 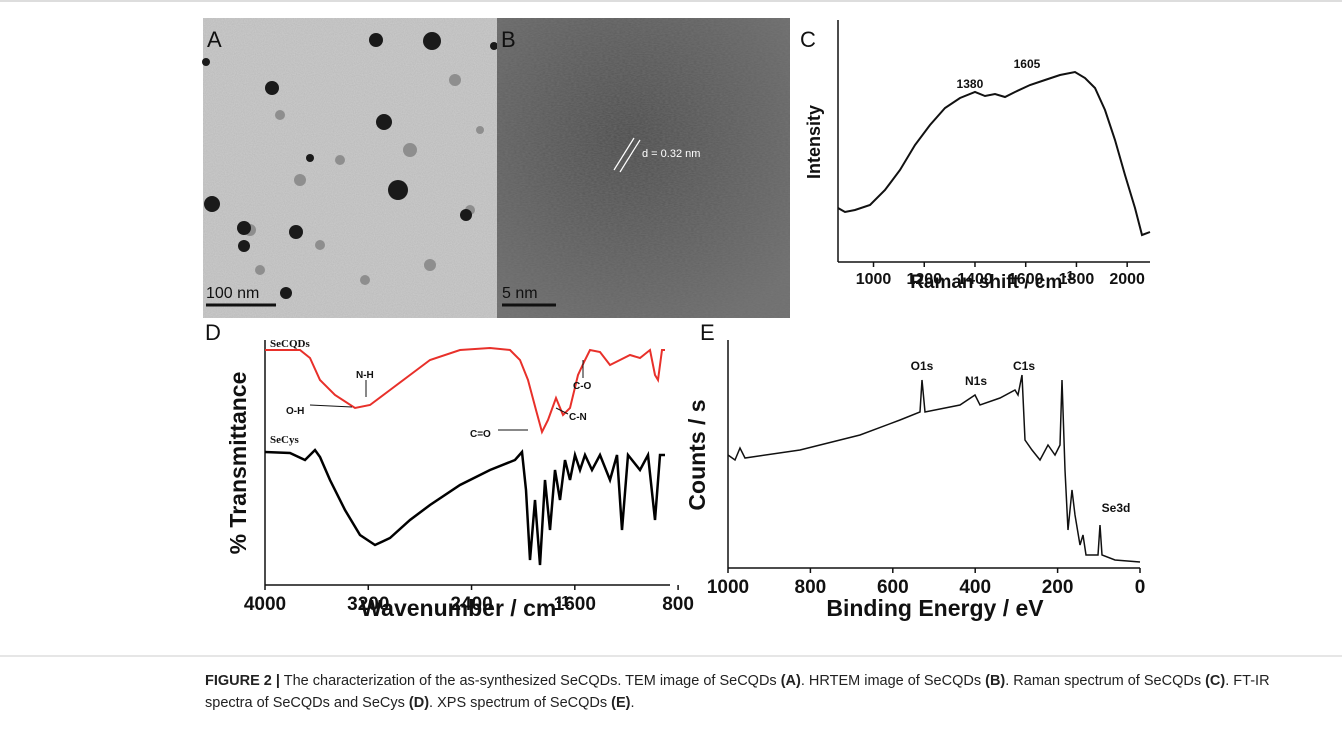 I want to click on scale-bar-label: 100 nm, so click(x=232, y=293).